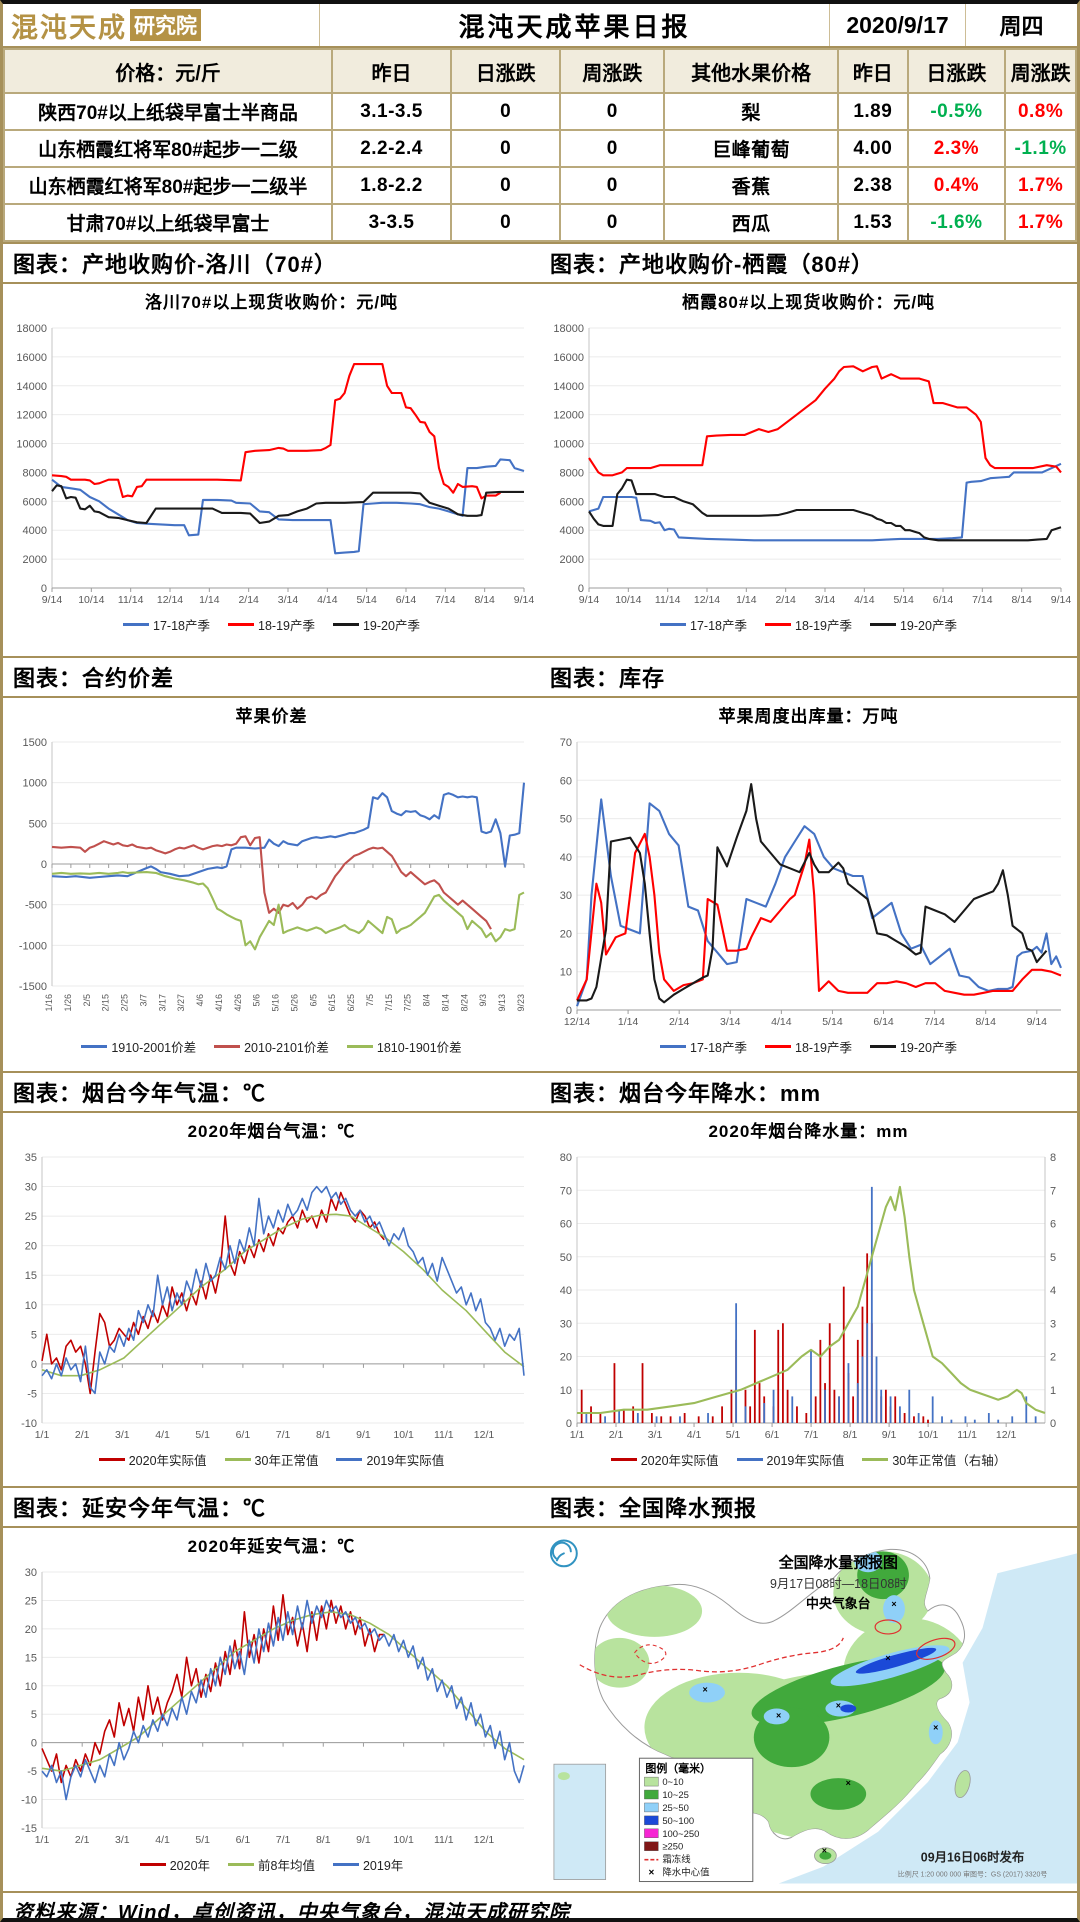 The image size is (1080, 1922). Describe the element at coordinates (271, 1131) in the screenshot. I see `chart-title-yantai-temp: 2020年烟台气温：℃` at that location.